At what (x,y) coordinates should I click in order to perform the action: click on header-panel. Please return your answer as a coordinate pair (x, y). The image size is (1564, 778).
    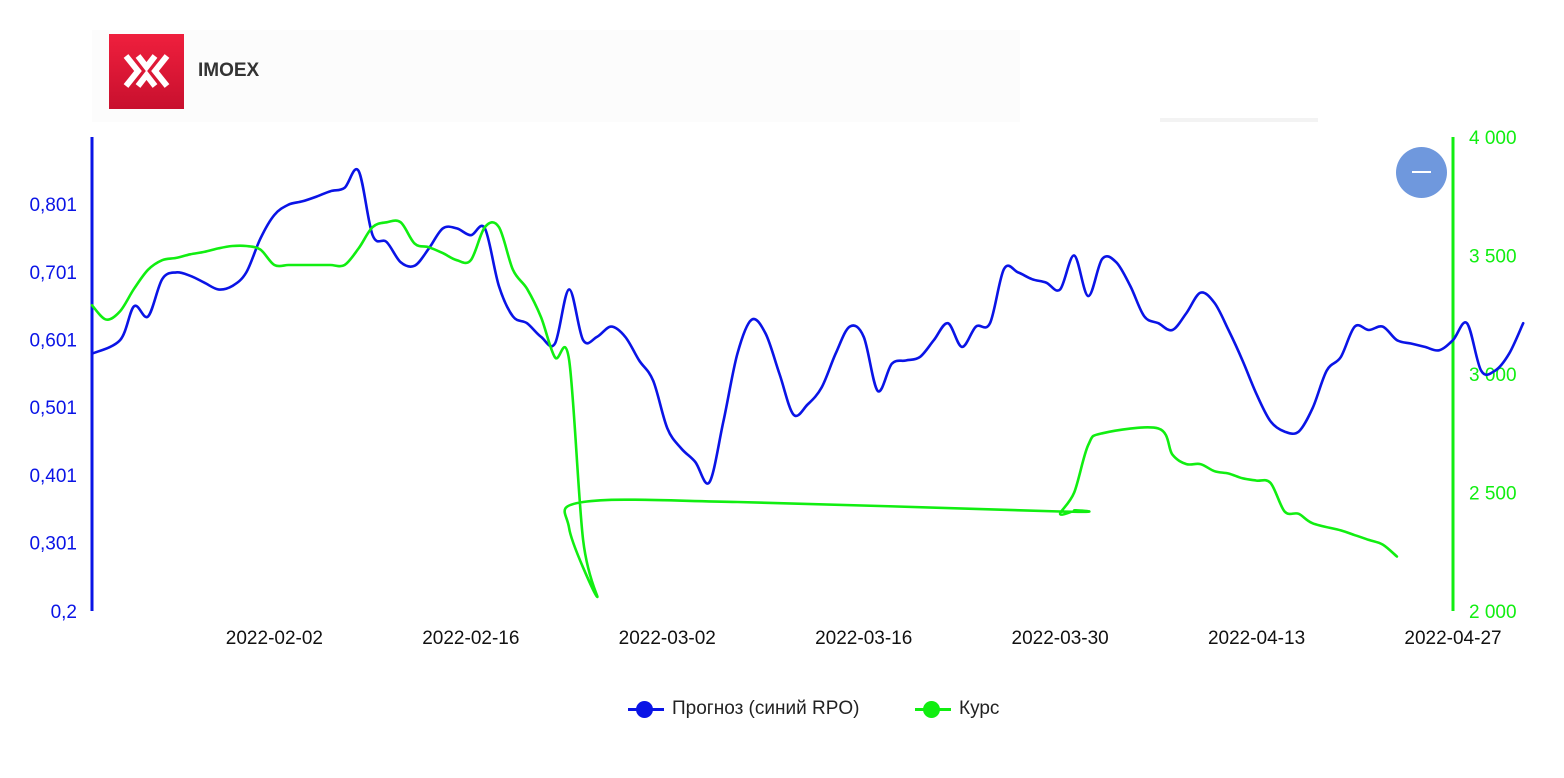
    Looking at the image, I should click on (556, 76).